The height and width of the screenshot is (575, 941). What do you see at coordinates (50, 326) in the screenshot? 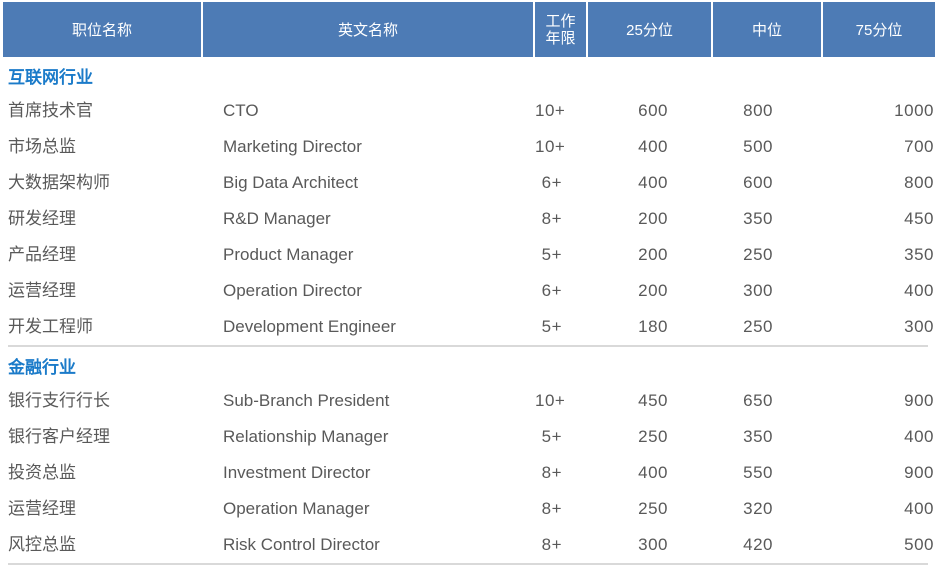
I see `cell-position-name: 开发工程师` at bounding box center [50, 326].